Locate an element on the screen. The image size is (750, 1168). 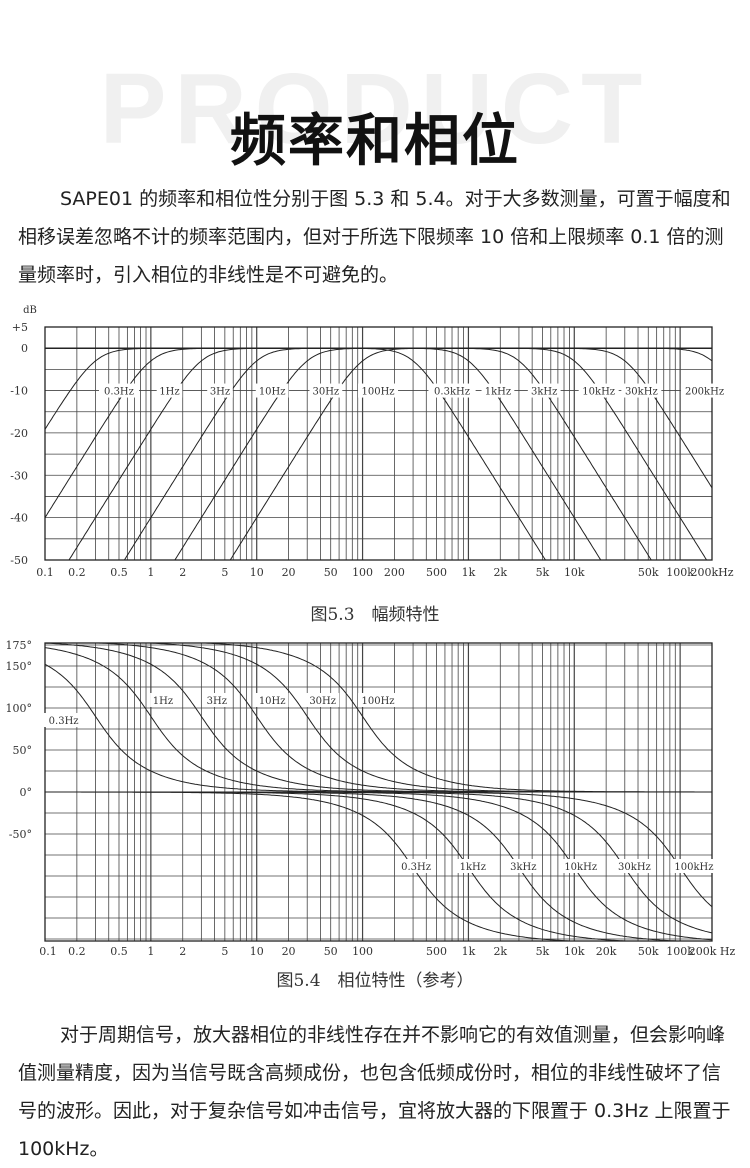
y-tick-label: 100° is located at coordinates (19, 708).